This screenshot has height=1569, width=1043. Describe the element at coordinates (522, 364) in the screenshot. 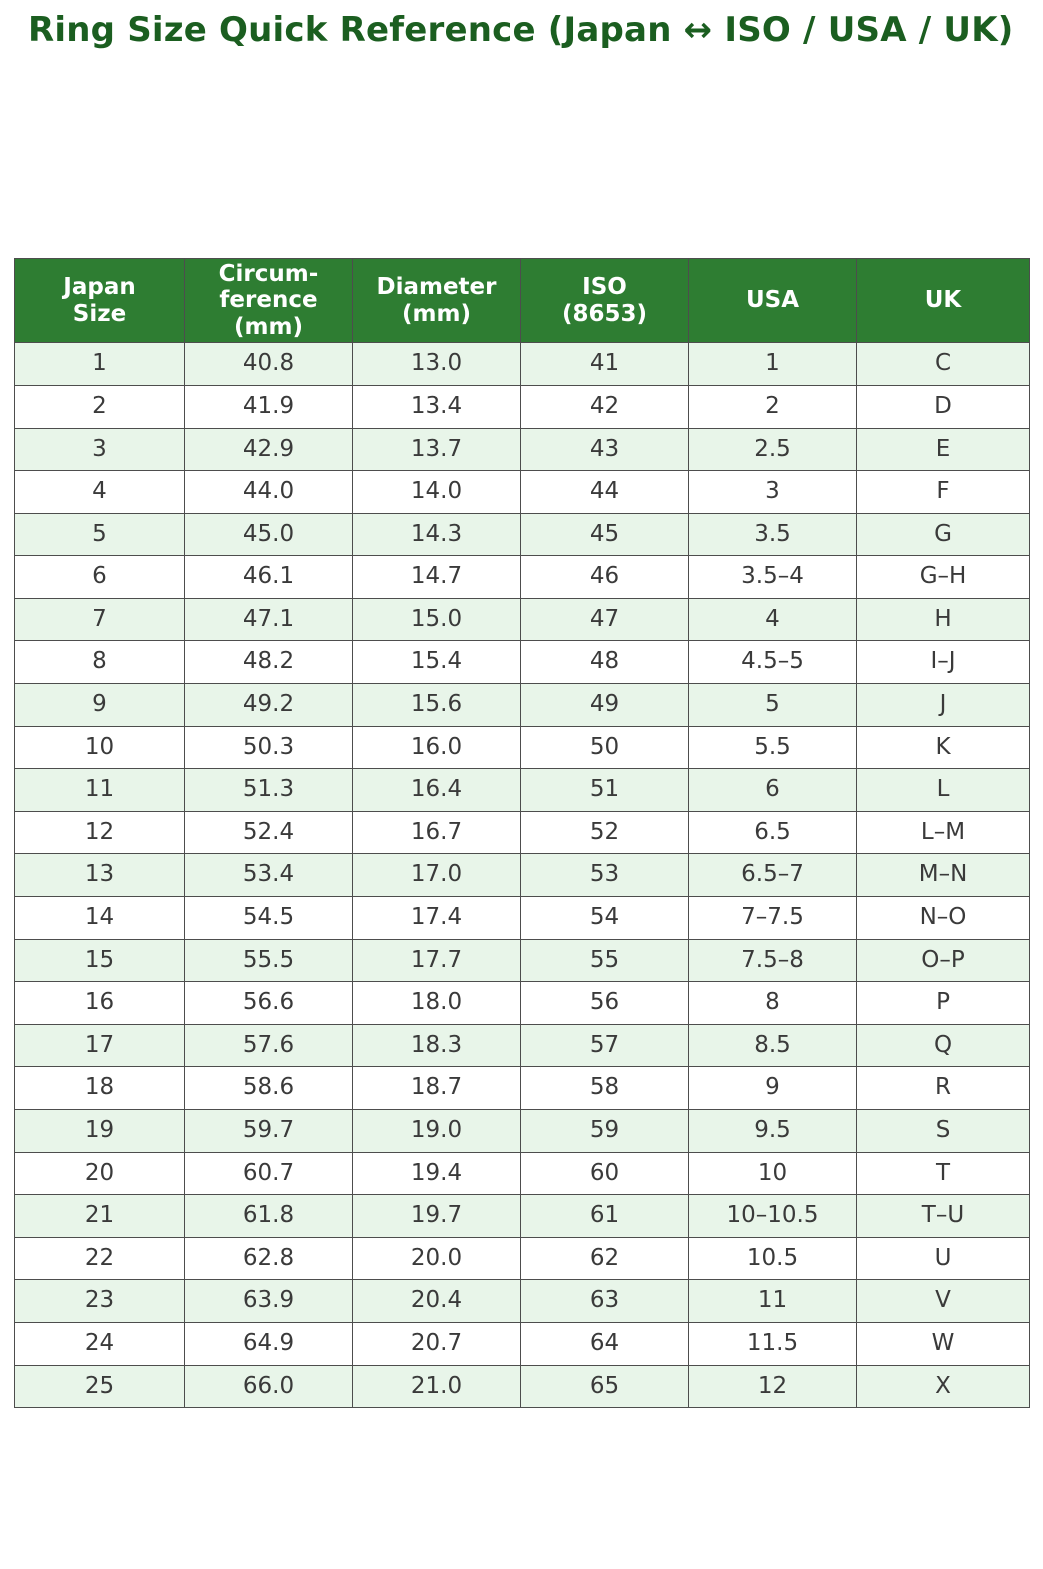

I see `table-row: 1 40.8 13.0 41 1 C` at that location.